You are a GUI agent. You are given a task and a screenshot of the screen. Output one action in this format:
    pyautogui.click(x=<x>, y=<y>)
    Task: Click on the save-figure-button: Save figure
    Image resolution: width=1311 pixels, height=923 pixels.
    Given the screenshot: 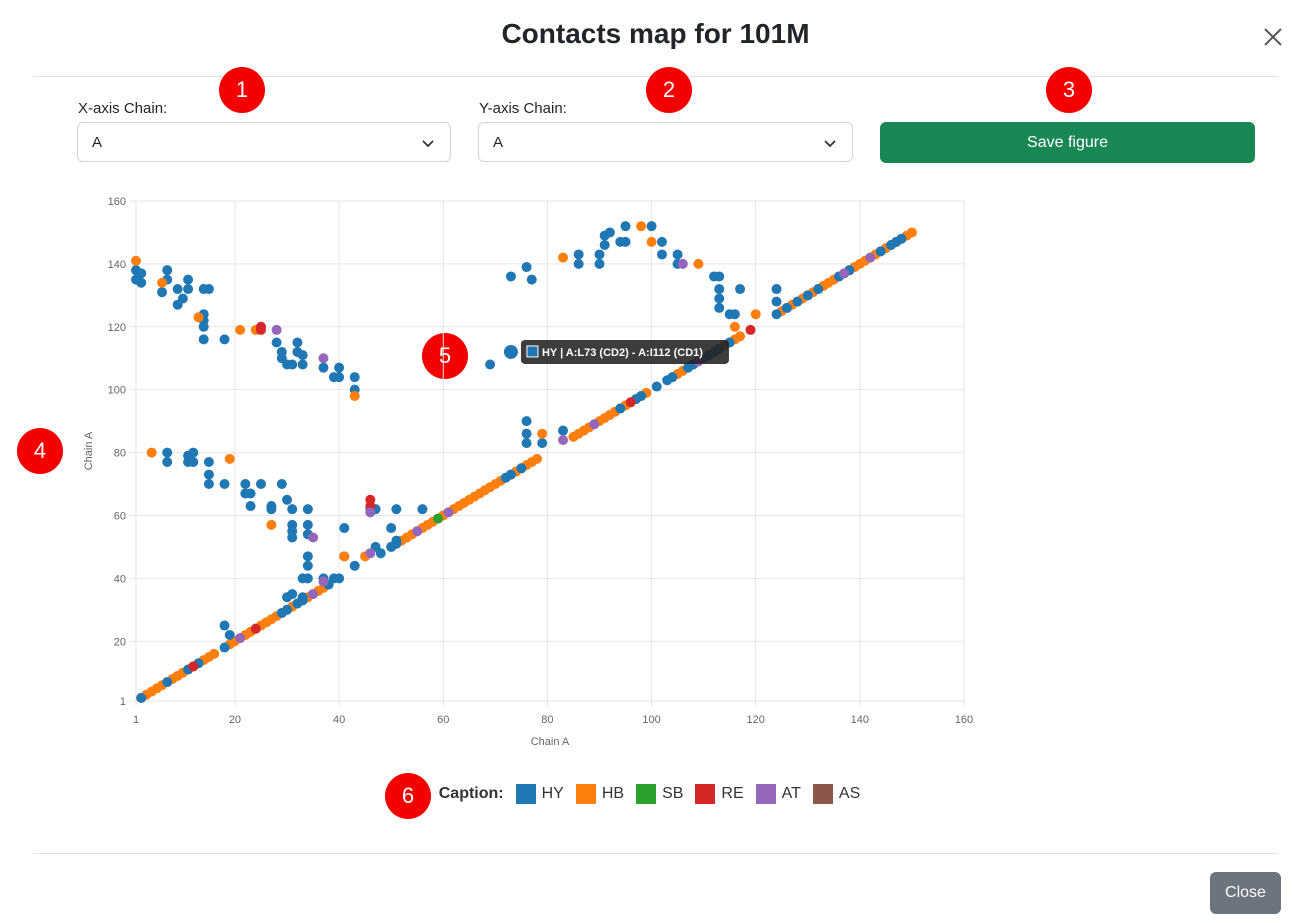 What is the action you would take?
    pyautogui.click(x=1067, y=142)
    